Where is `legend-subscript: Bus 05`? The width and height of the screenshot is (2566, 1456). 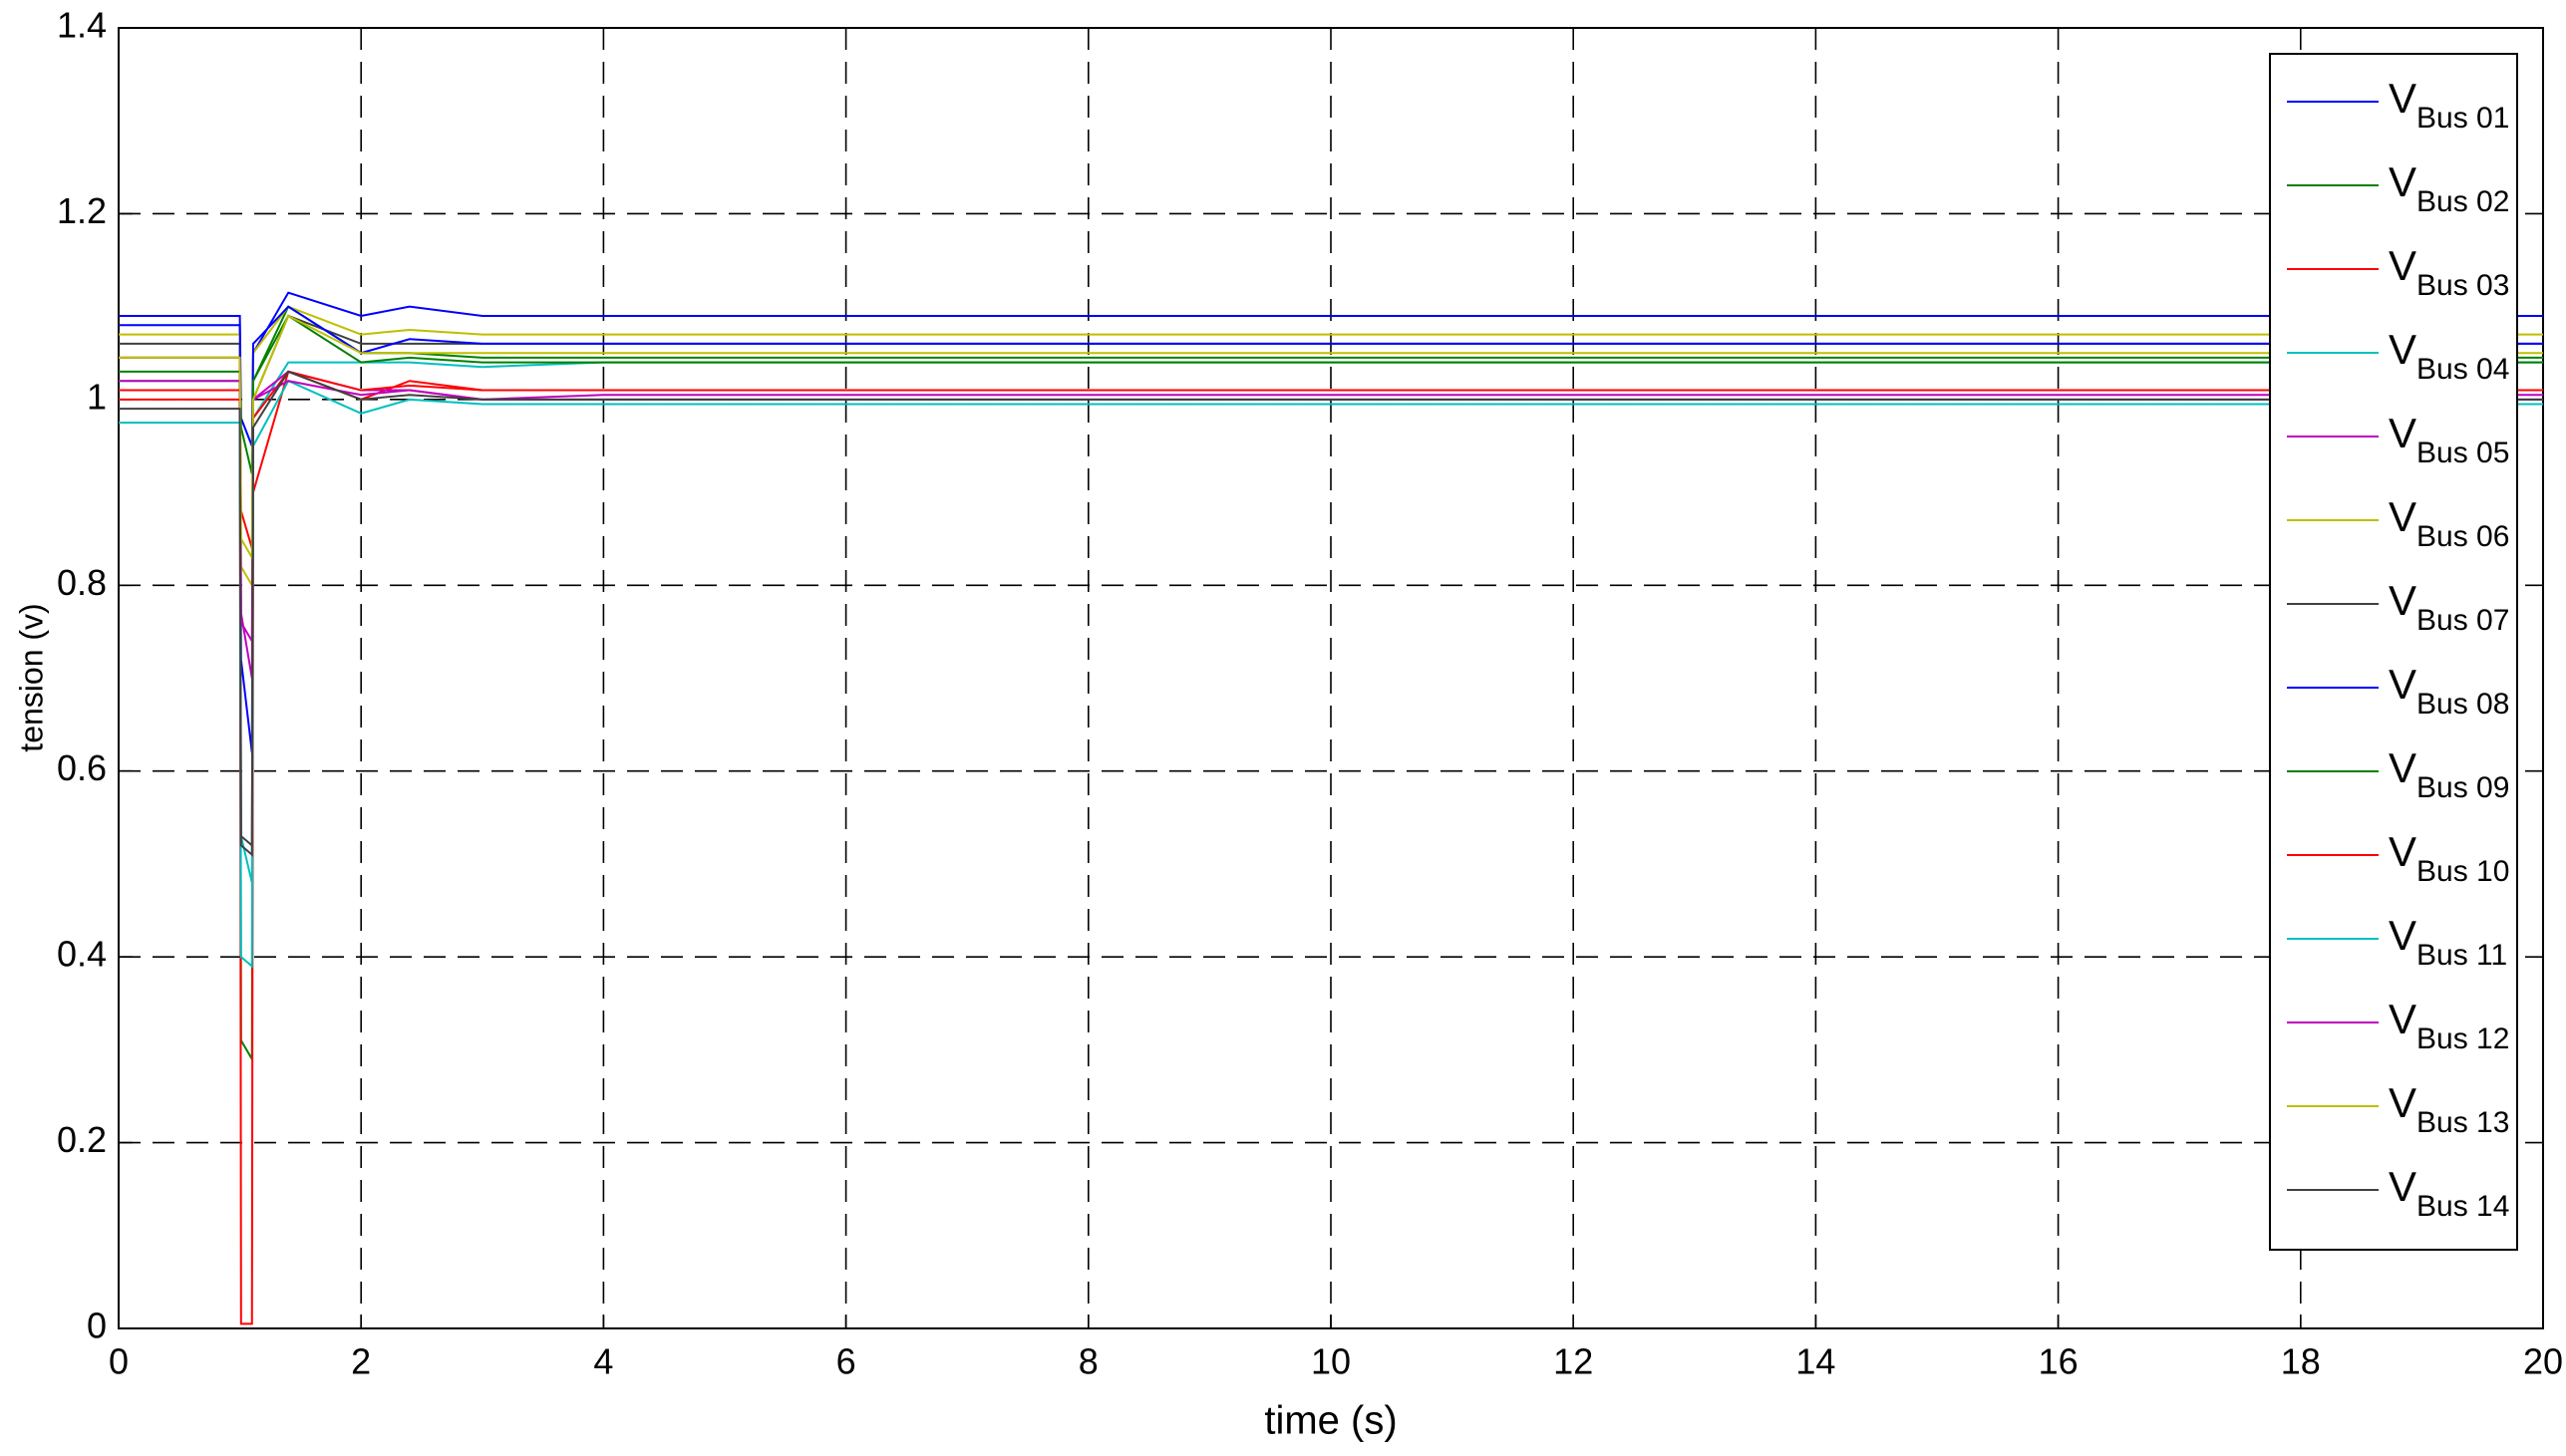 legend-subscript: Bus 05 is located at coordinates (2463, 453).